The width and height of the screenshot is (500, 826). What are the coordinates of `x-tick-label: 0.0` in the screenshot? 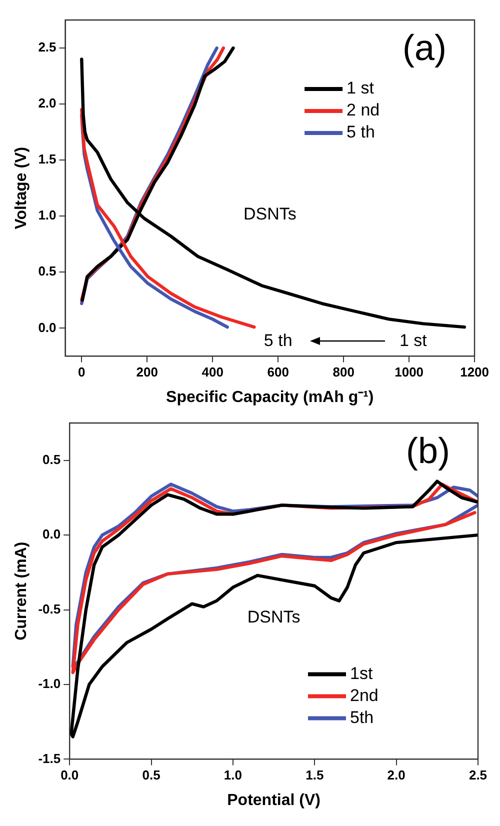 It's located at (69, 775).